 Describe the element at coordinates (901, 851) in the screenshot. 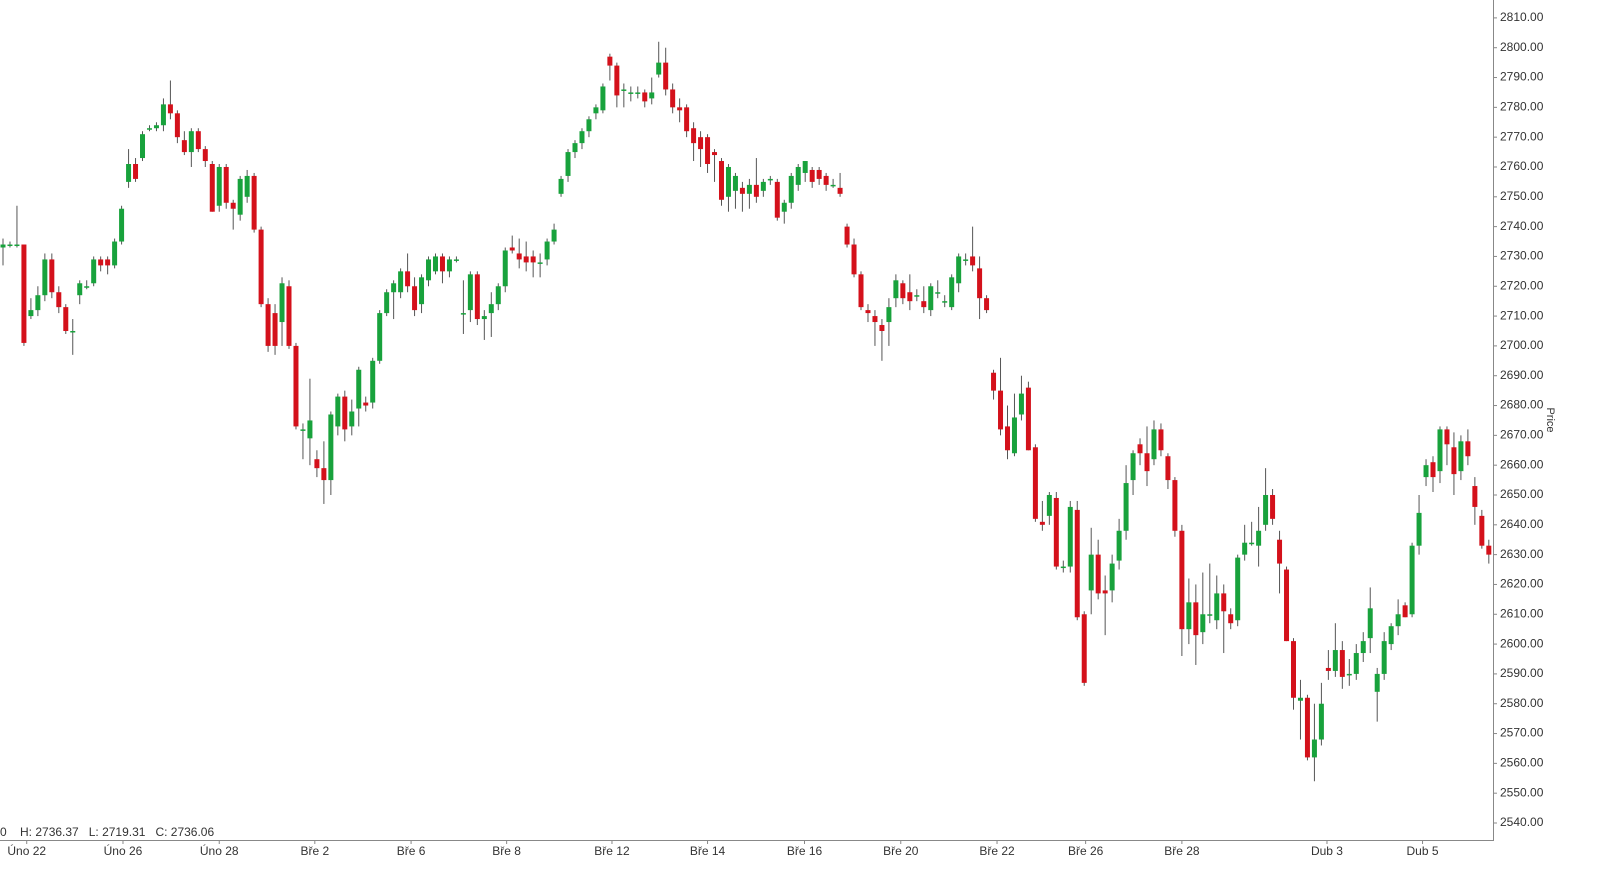

I see `x-tick-label: Bře 20` at that location.